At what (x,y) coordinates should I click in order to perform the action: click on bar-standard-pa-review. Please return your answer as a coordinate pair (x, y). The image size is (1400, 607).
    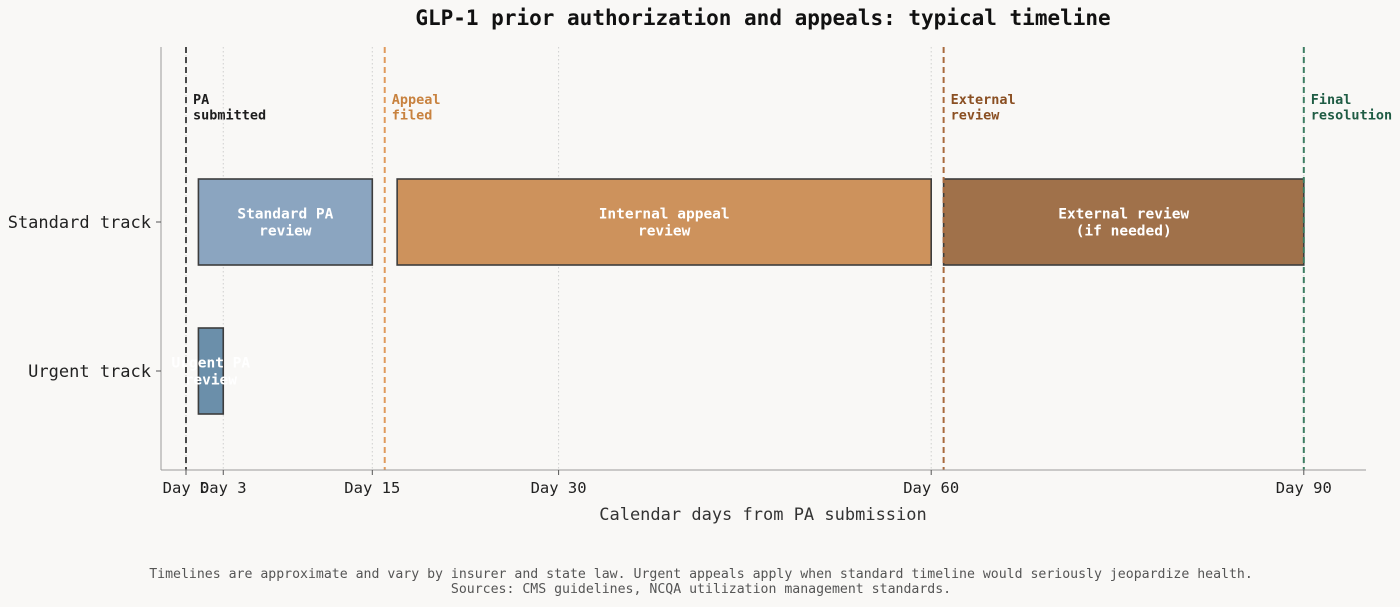
    Looking at the image, I should click on (285, 222).